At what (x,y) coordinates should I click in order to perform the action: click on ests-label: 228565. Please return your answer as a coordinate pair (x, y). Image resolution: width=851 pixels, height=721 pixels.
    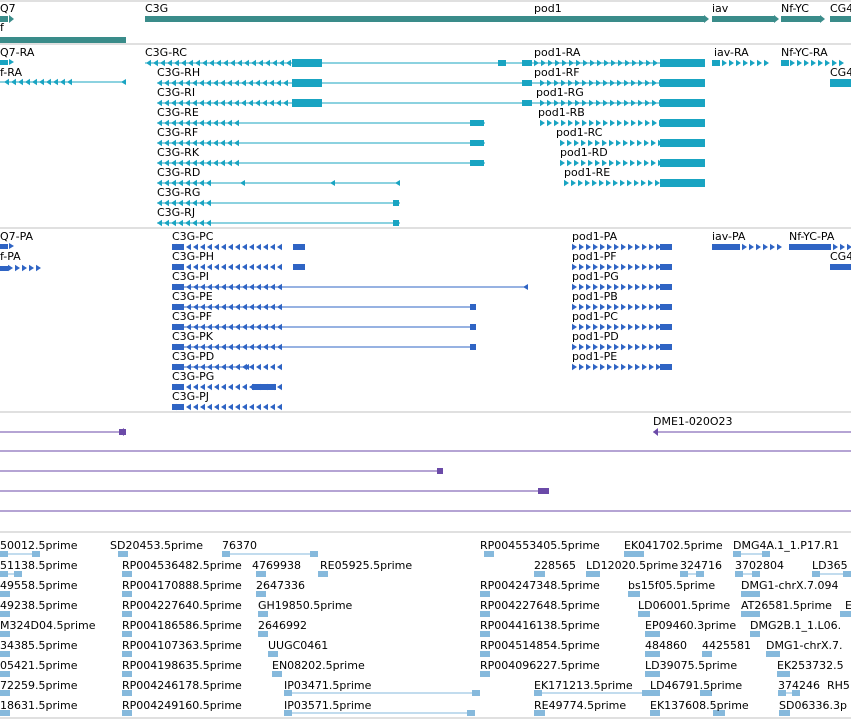
    Looking at the image, I should click on (555, 565).